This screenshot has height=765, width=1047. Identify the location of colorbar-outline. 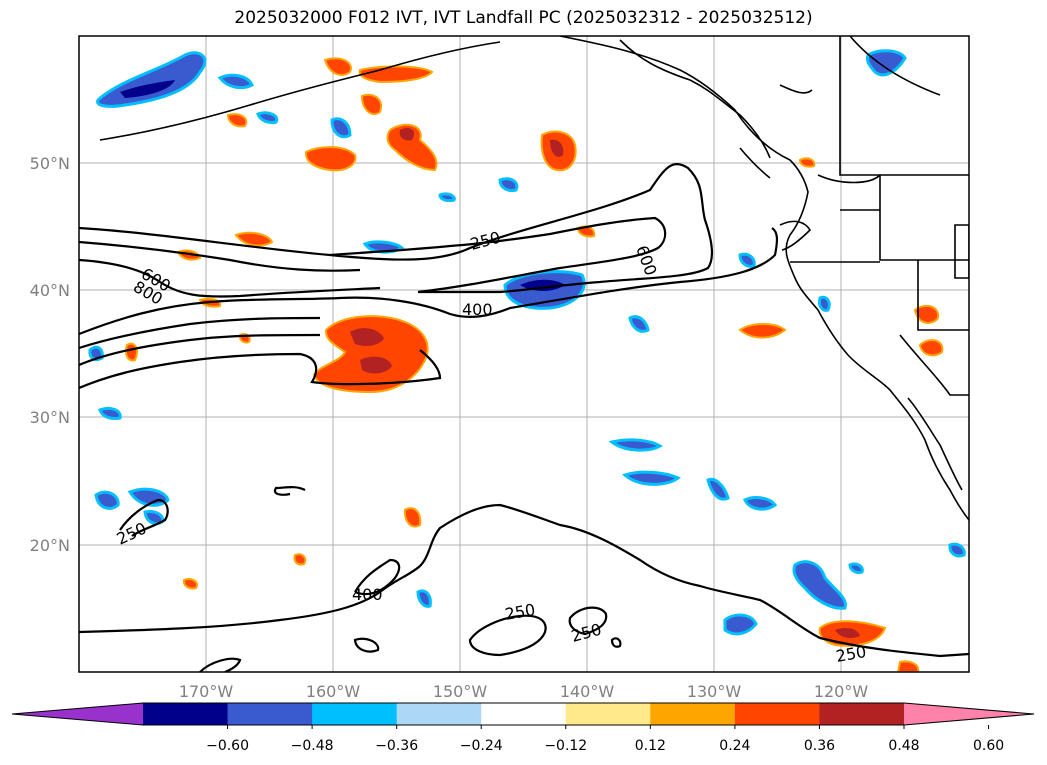
(523, 714).